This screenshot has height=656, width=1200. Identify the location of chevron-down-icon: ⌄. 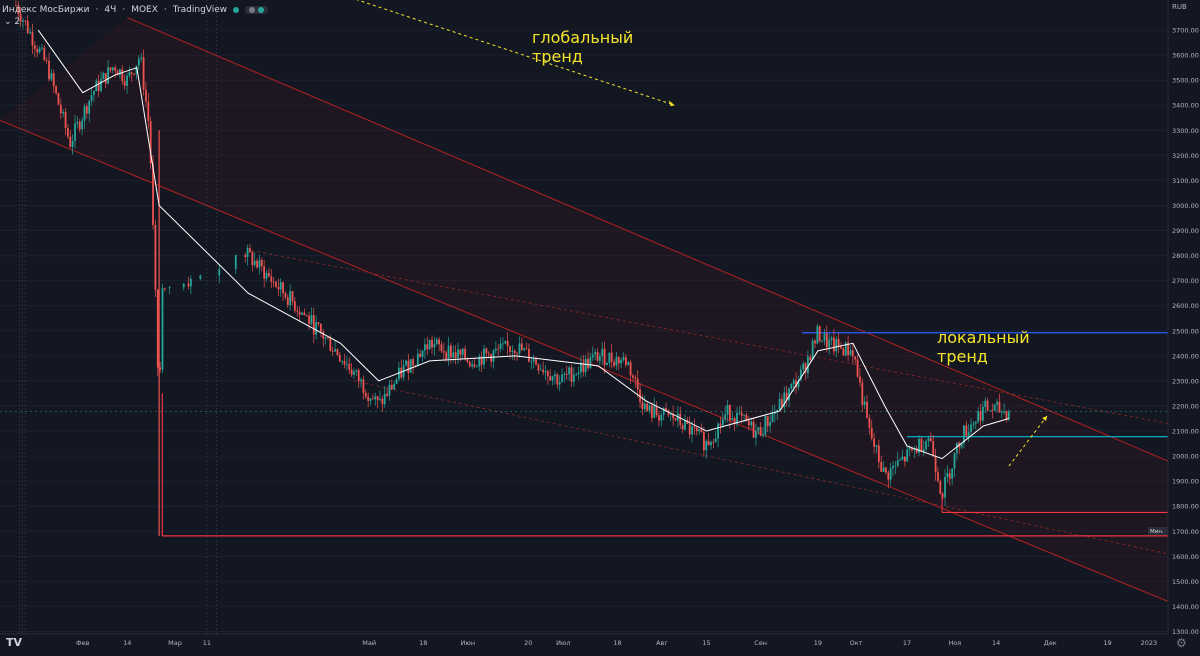
(8, 22).